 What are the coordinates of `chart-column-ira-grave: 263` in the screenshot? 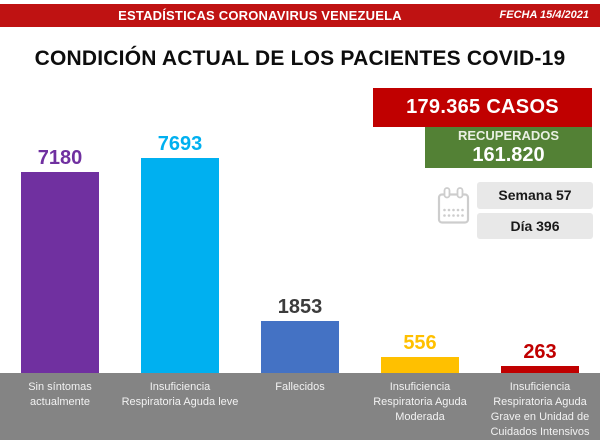 It's located at (540, 246).